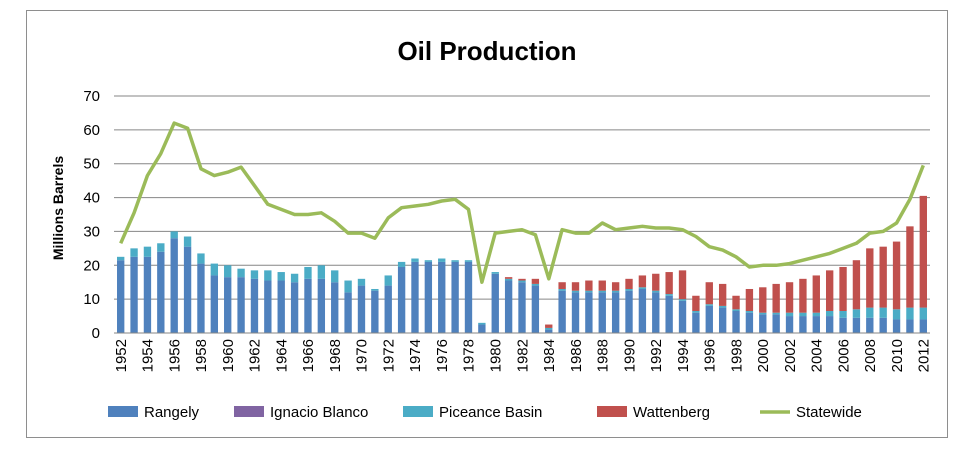  I want to click on x-tick-label: 1980, so click(495, 355).